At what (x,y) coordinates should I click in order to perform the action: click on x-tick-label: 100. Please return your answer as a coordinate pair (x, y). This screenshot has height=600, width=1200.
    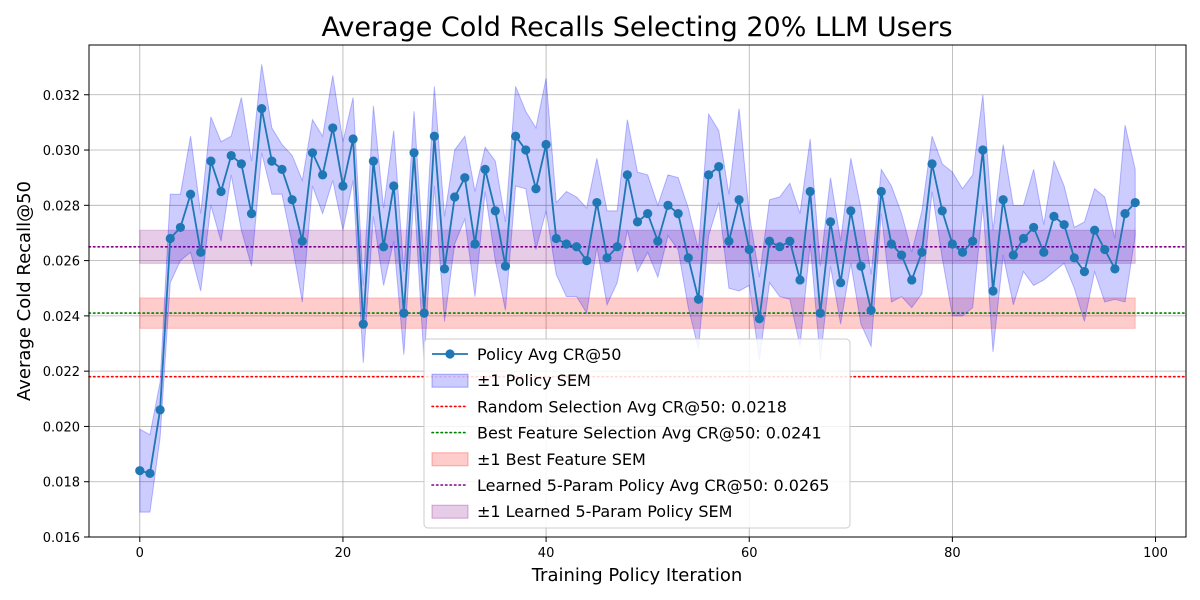
    Looking at the image, I should click on (1155, 553).